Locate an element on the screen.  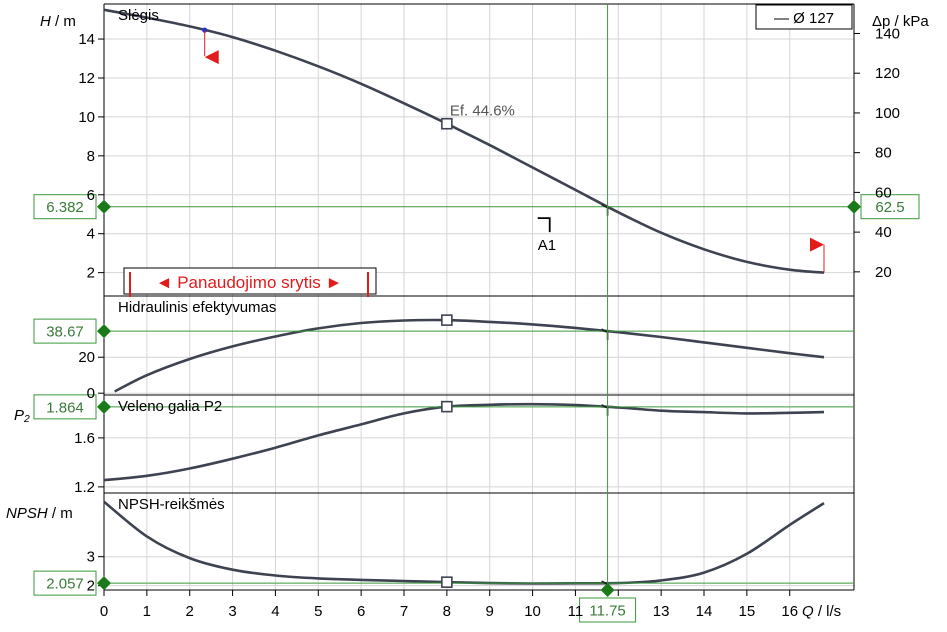
operating-value-power-text: 1.864 is located at coordinates (65, 407).